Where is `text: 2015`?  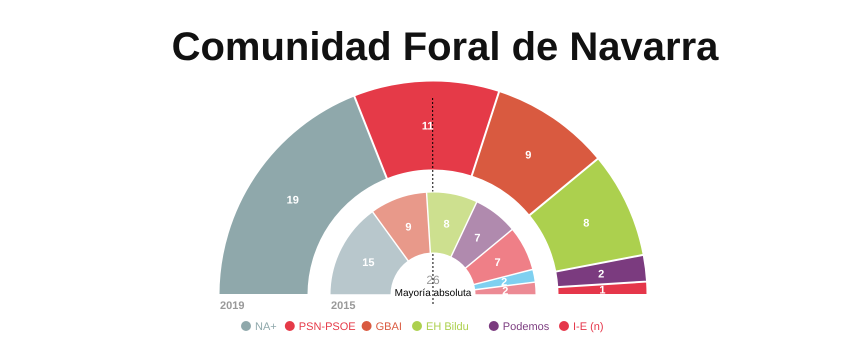
text: 2015 is located at coordinates (343, 306).